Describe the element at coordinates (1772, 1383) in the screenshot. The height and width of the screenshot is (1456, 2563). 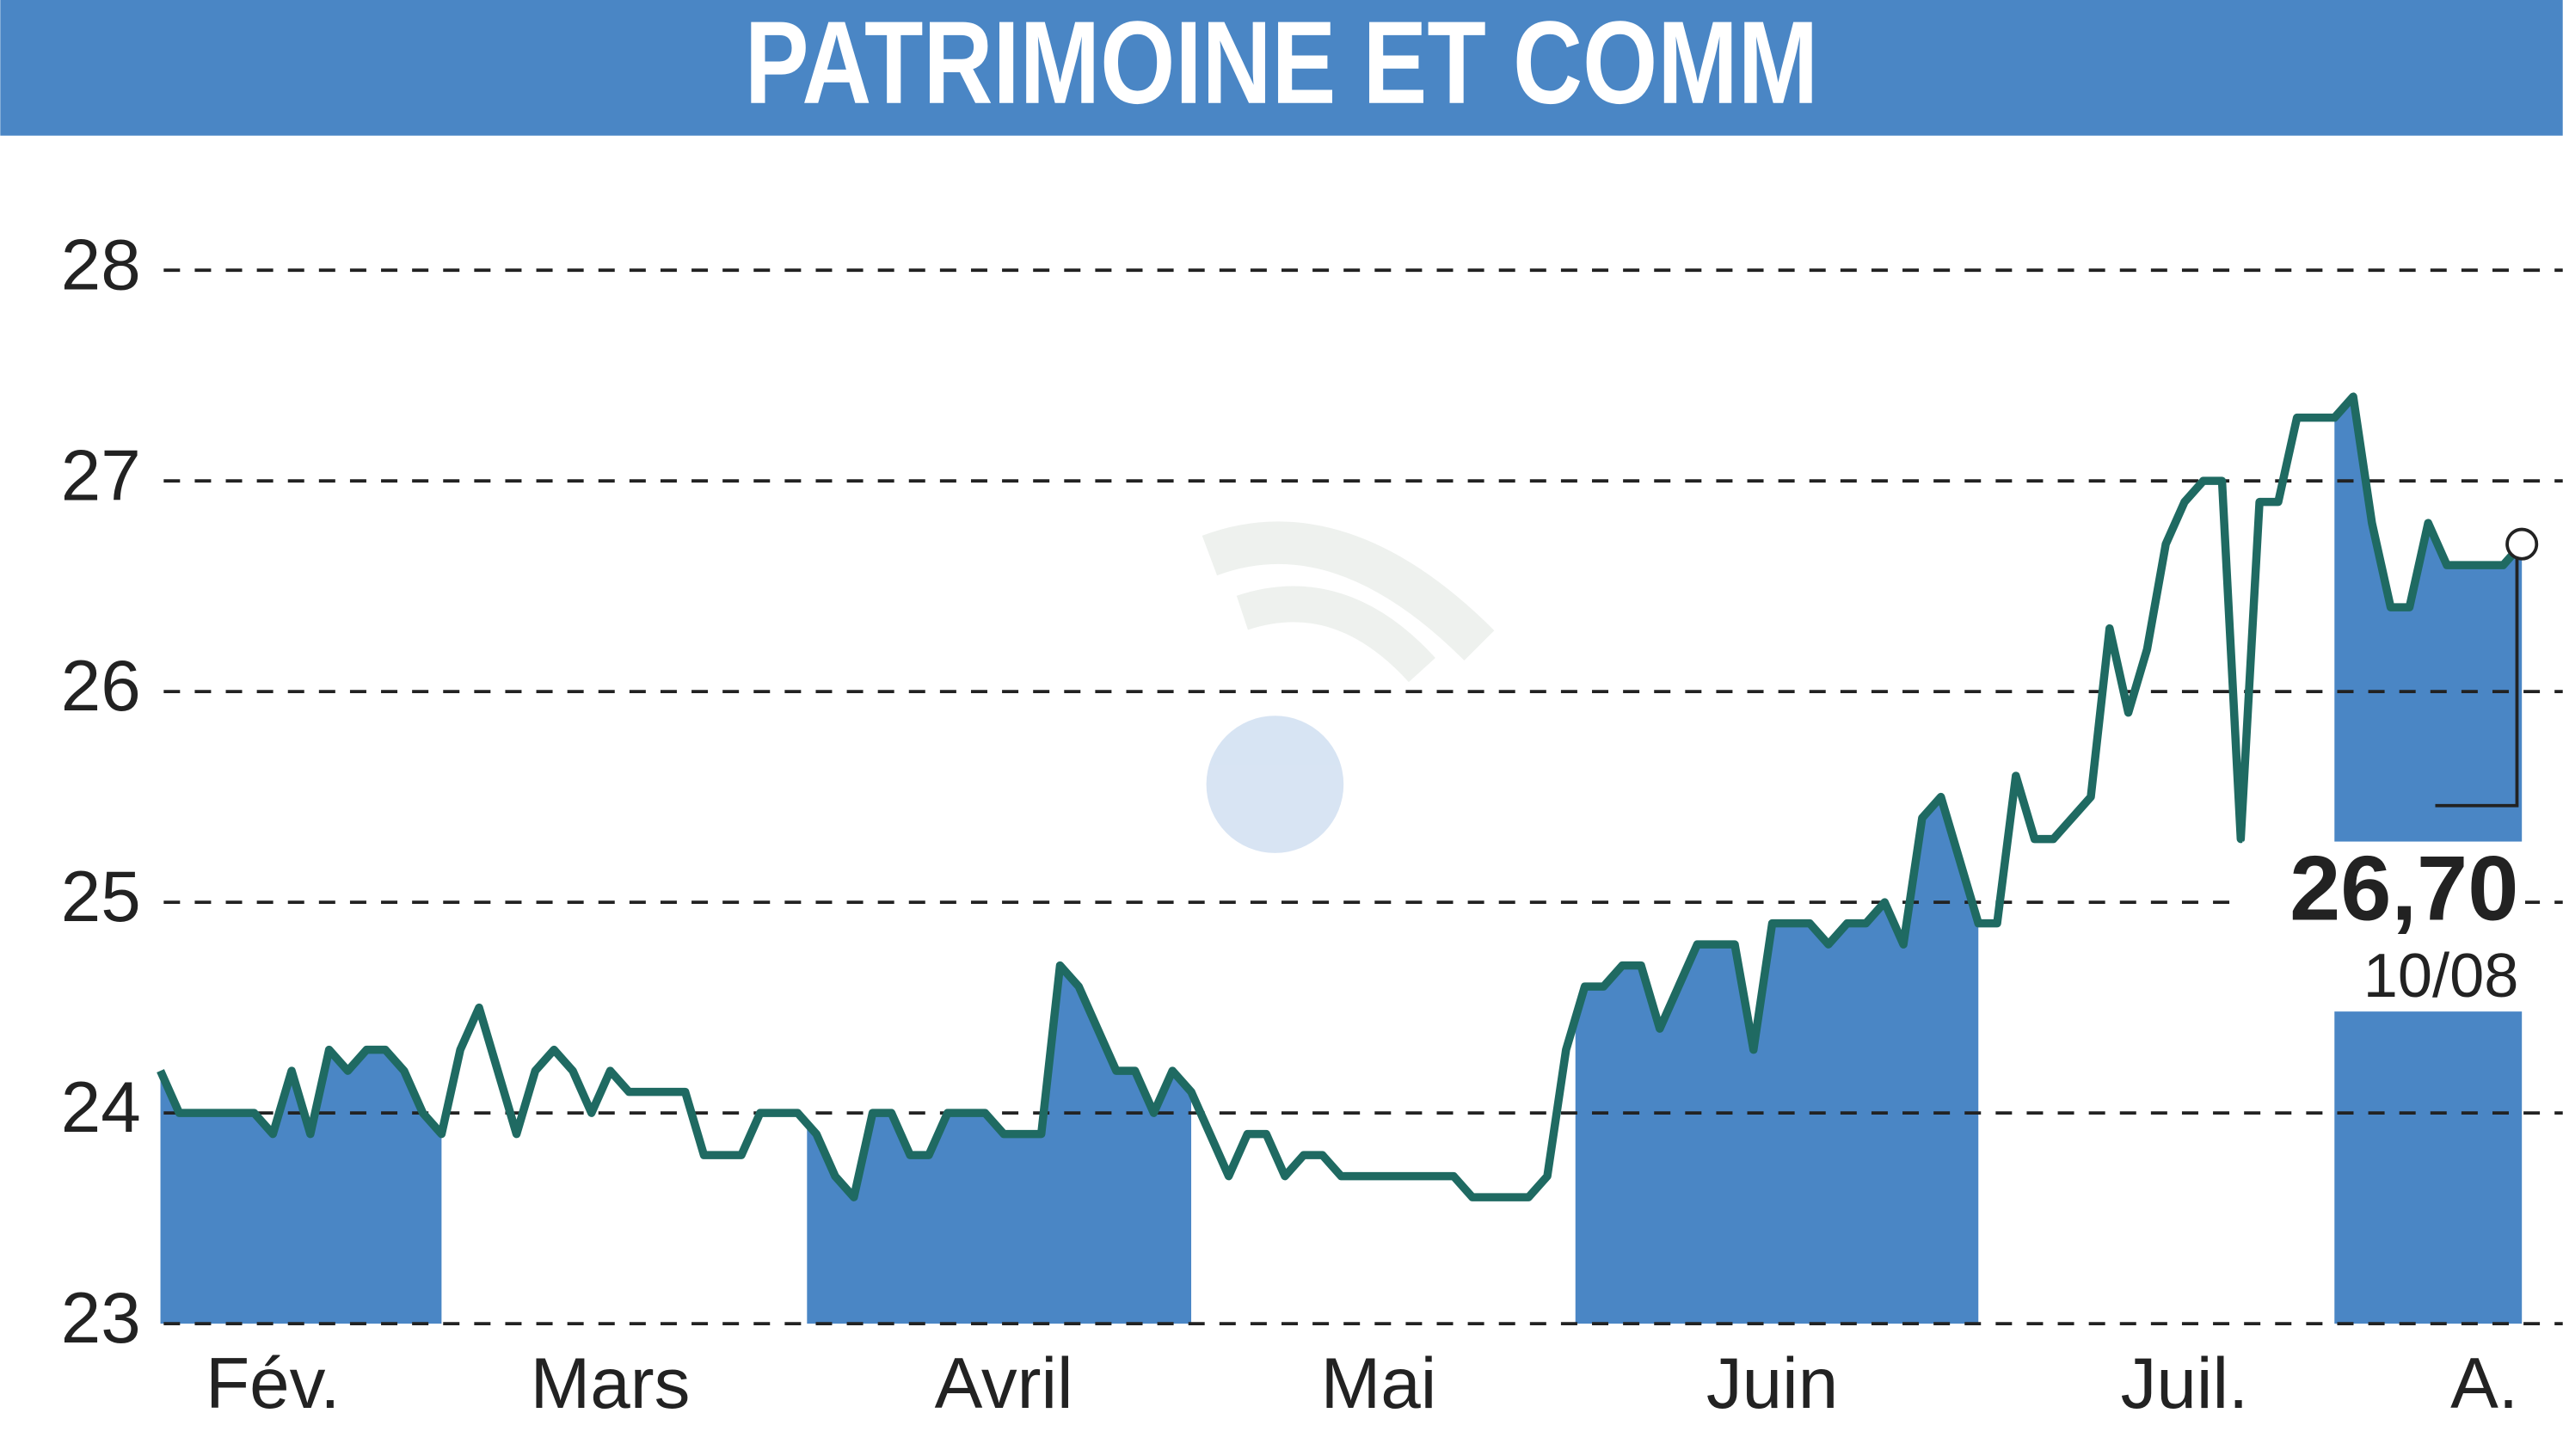
I see `x-tick-label: Juin` at that location.